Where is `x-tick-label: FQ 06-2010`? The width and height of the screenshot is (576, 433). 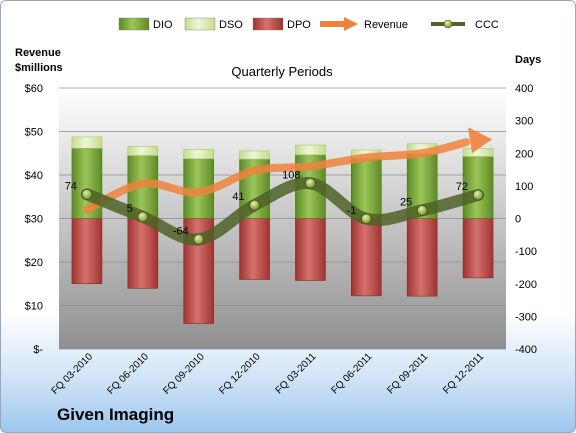
x-tick-label: FQ 06-2010 is located at coordinates (128, 374).